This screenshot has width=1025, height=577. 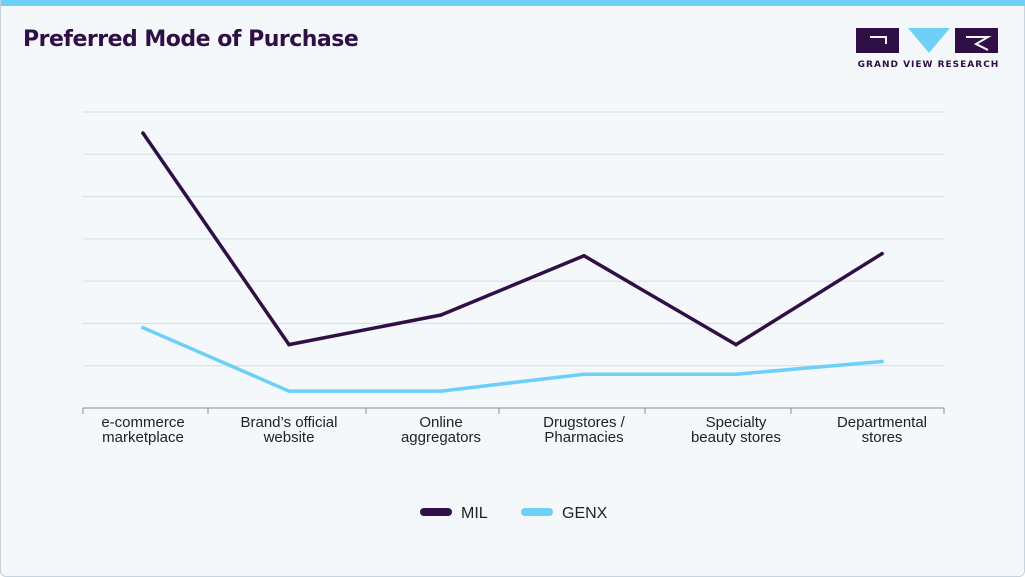 I want to click on grand-view-research-logo: GRAND VIEW RESEARCH, so click(x=928, y=50).